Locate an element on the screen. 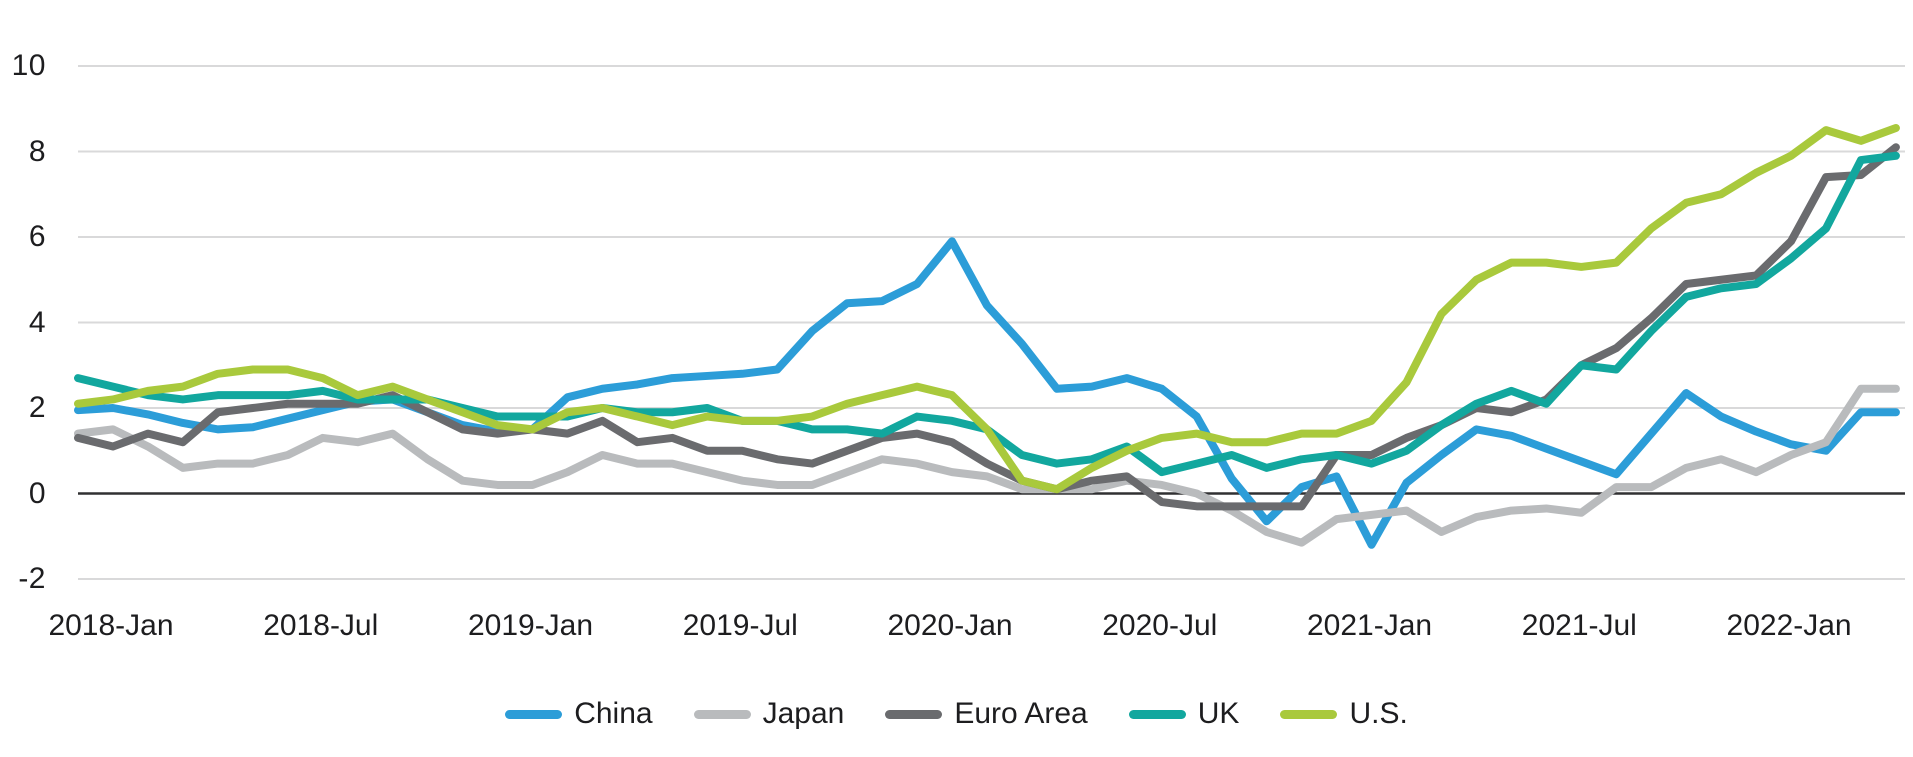 This screenshot has width=1913, height=757. legend-label: Japan is located at coordinates (803, 713).